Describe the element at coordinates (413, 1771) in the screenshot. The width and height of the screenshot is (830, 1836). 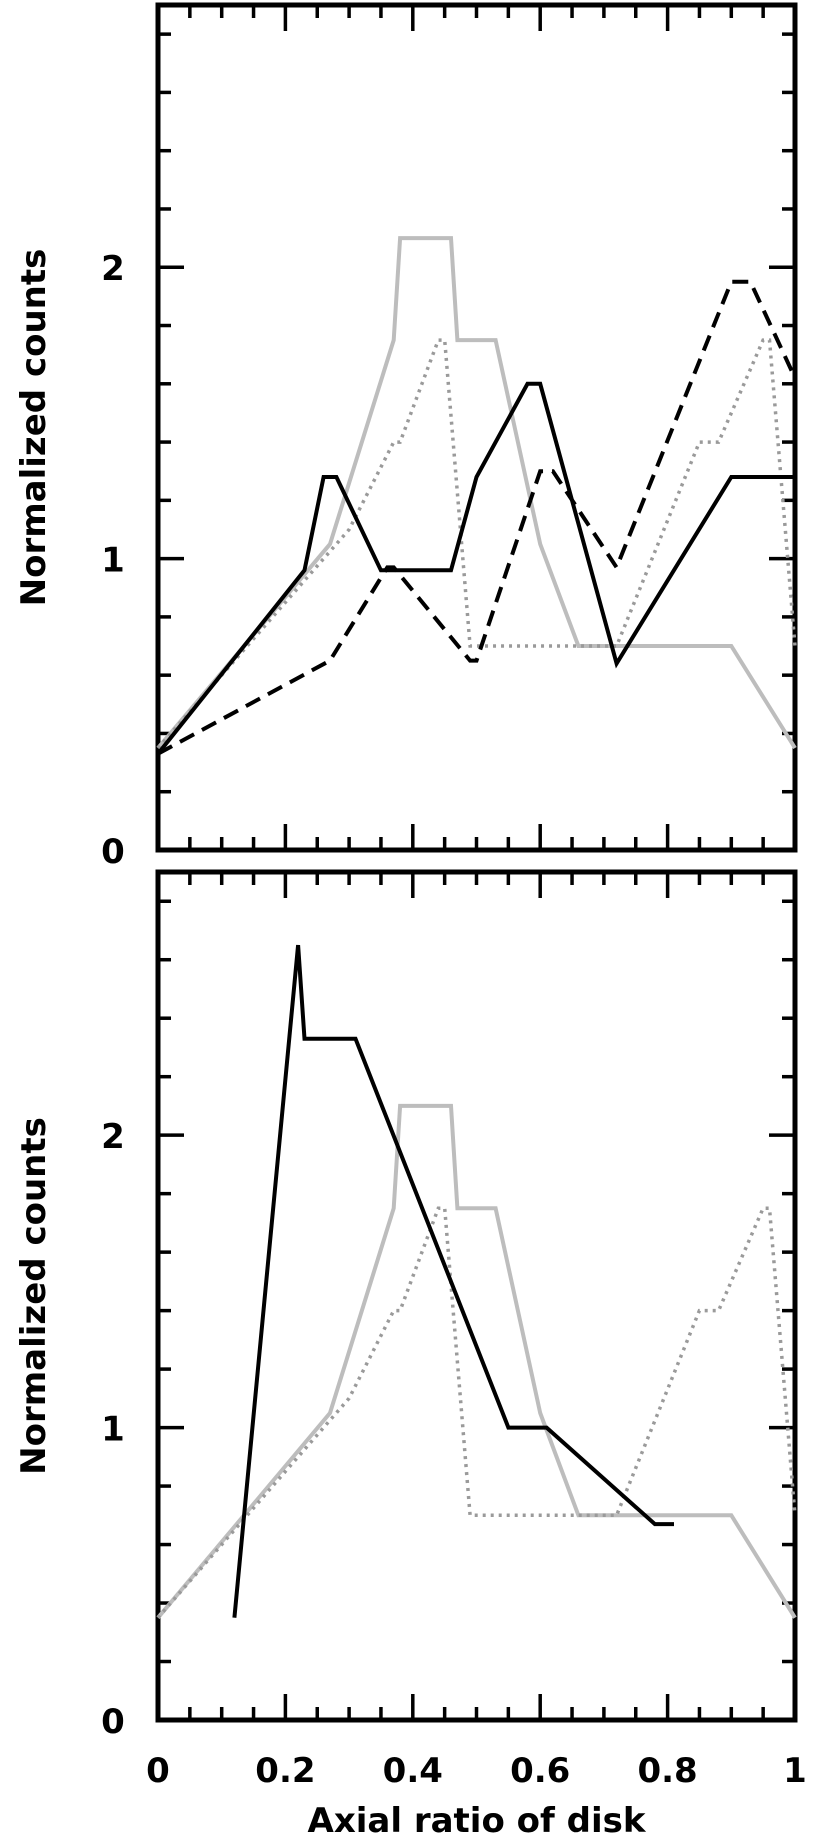
I see `x-tick-label: 0.4` at that location.